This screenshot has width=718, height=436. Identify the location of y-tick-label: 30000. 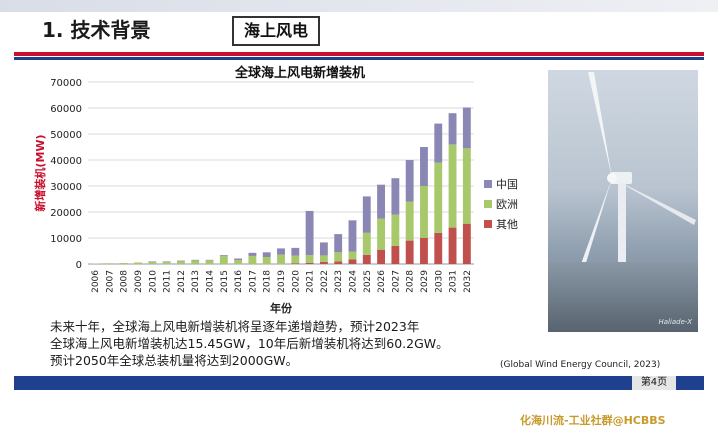
(66, 187).